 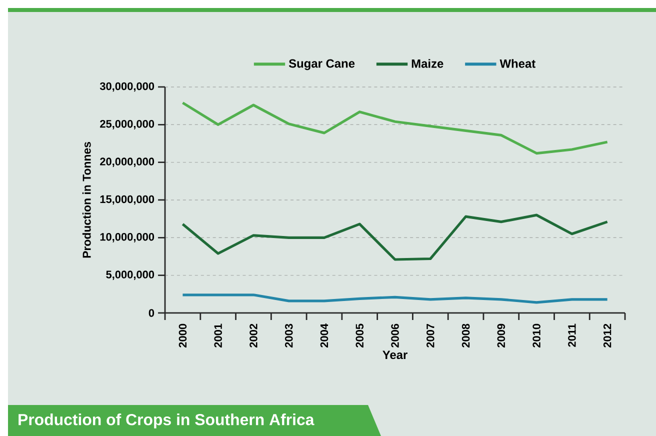 What do you see at coordinates (324, 336) in the screenshot?
I see `x-tick-label: 2004` at bounding box center [324, 336].